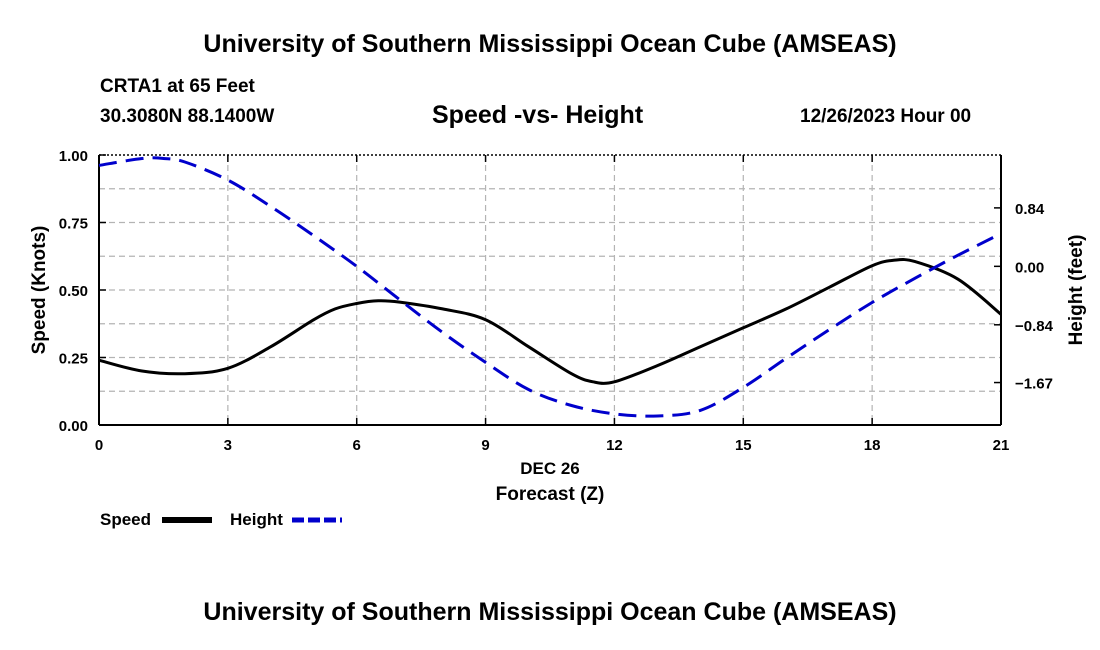 The height and width of the screenshot is (650, 1100). Describe the element at coordinates (1076, 290) in the screenshot. I see `y2-axis-label: Height (feet)` at that location.